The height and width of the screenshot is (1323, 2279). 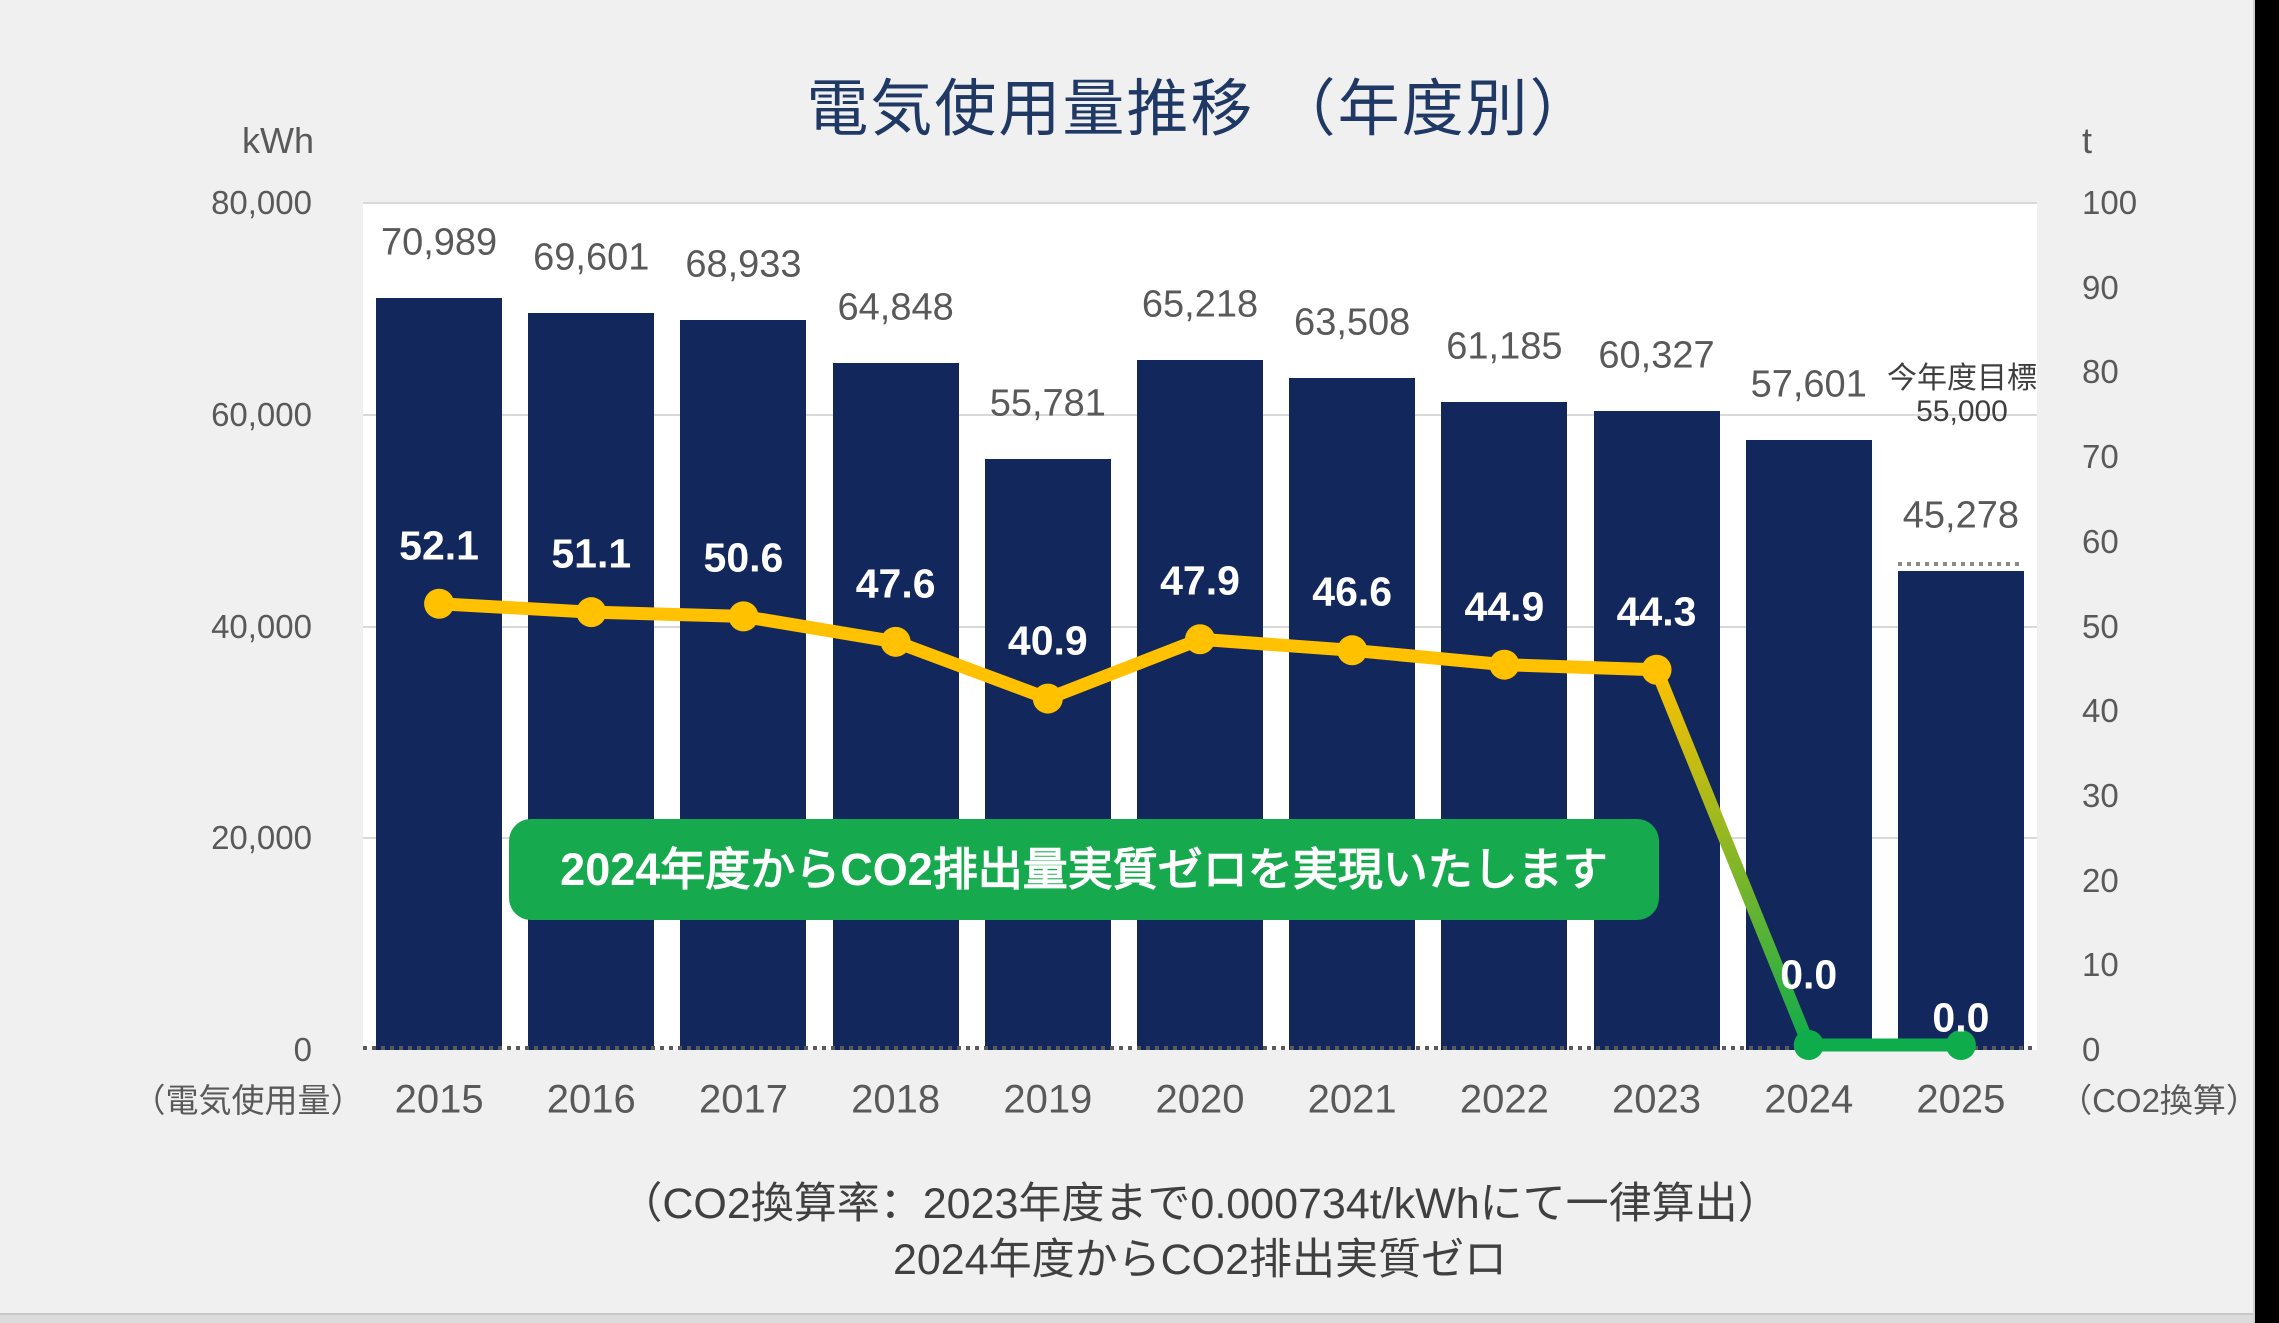 What do you see at coordinates (1809, 1099) in the screenshot?
I see `x-axis-label-2024: 2024` at bounding box center [1809, 1099].